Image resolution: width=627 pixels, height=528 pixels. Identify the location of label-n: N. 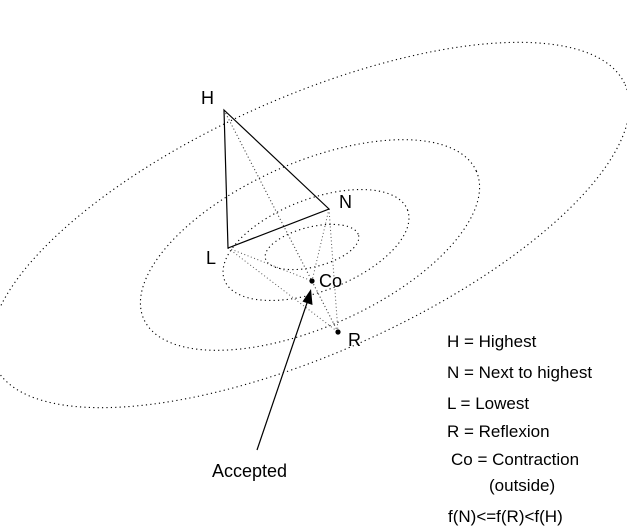
(345, 202).